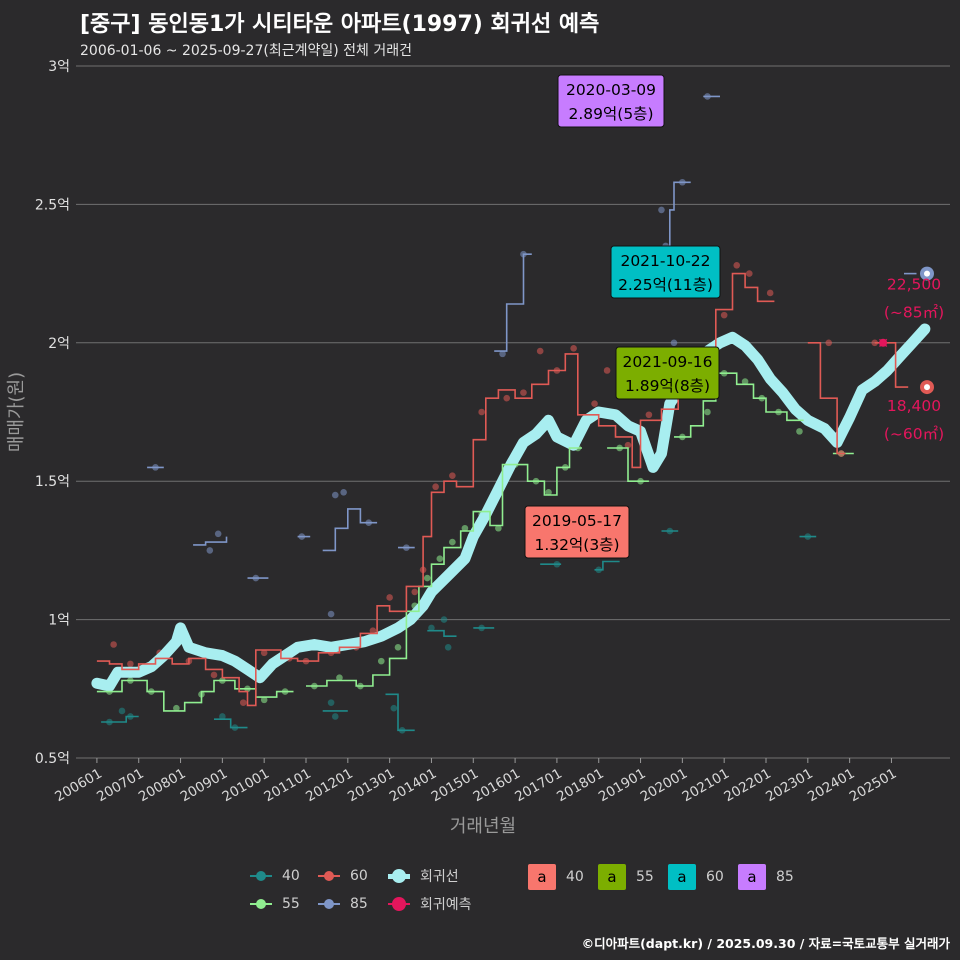  What do you see at coordinates (78, 786) in the screenshot?
I see `x-tick-label: 200601` at bounding box center [78, 786].